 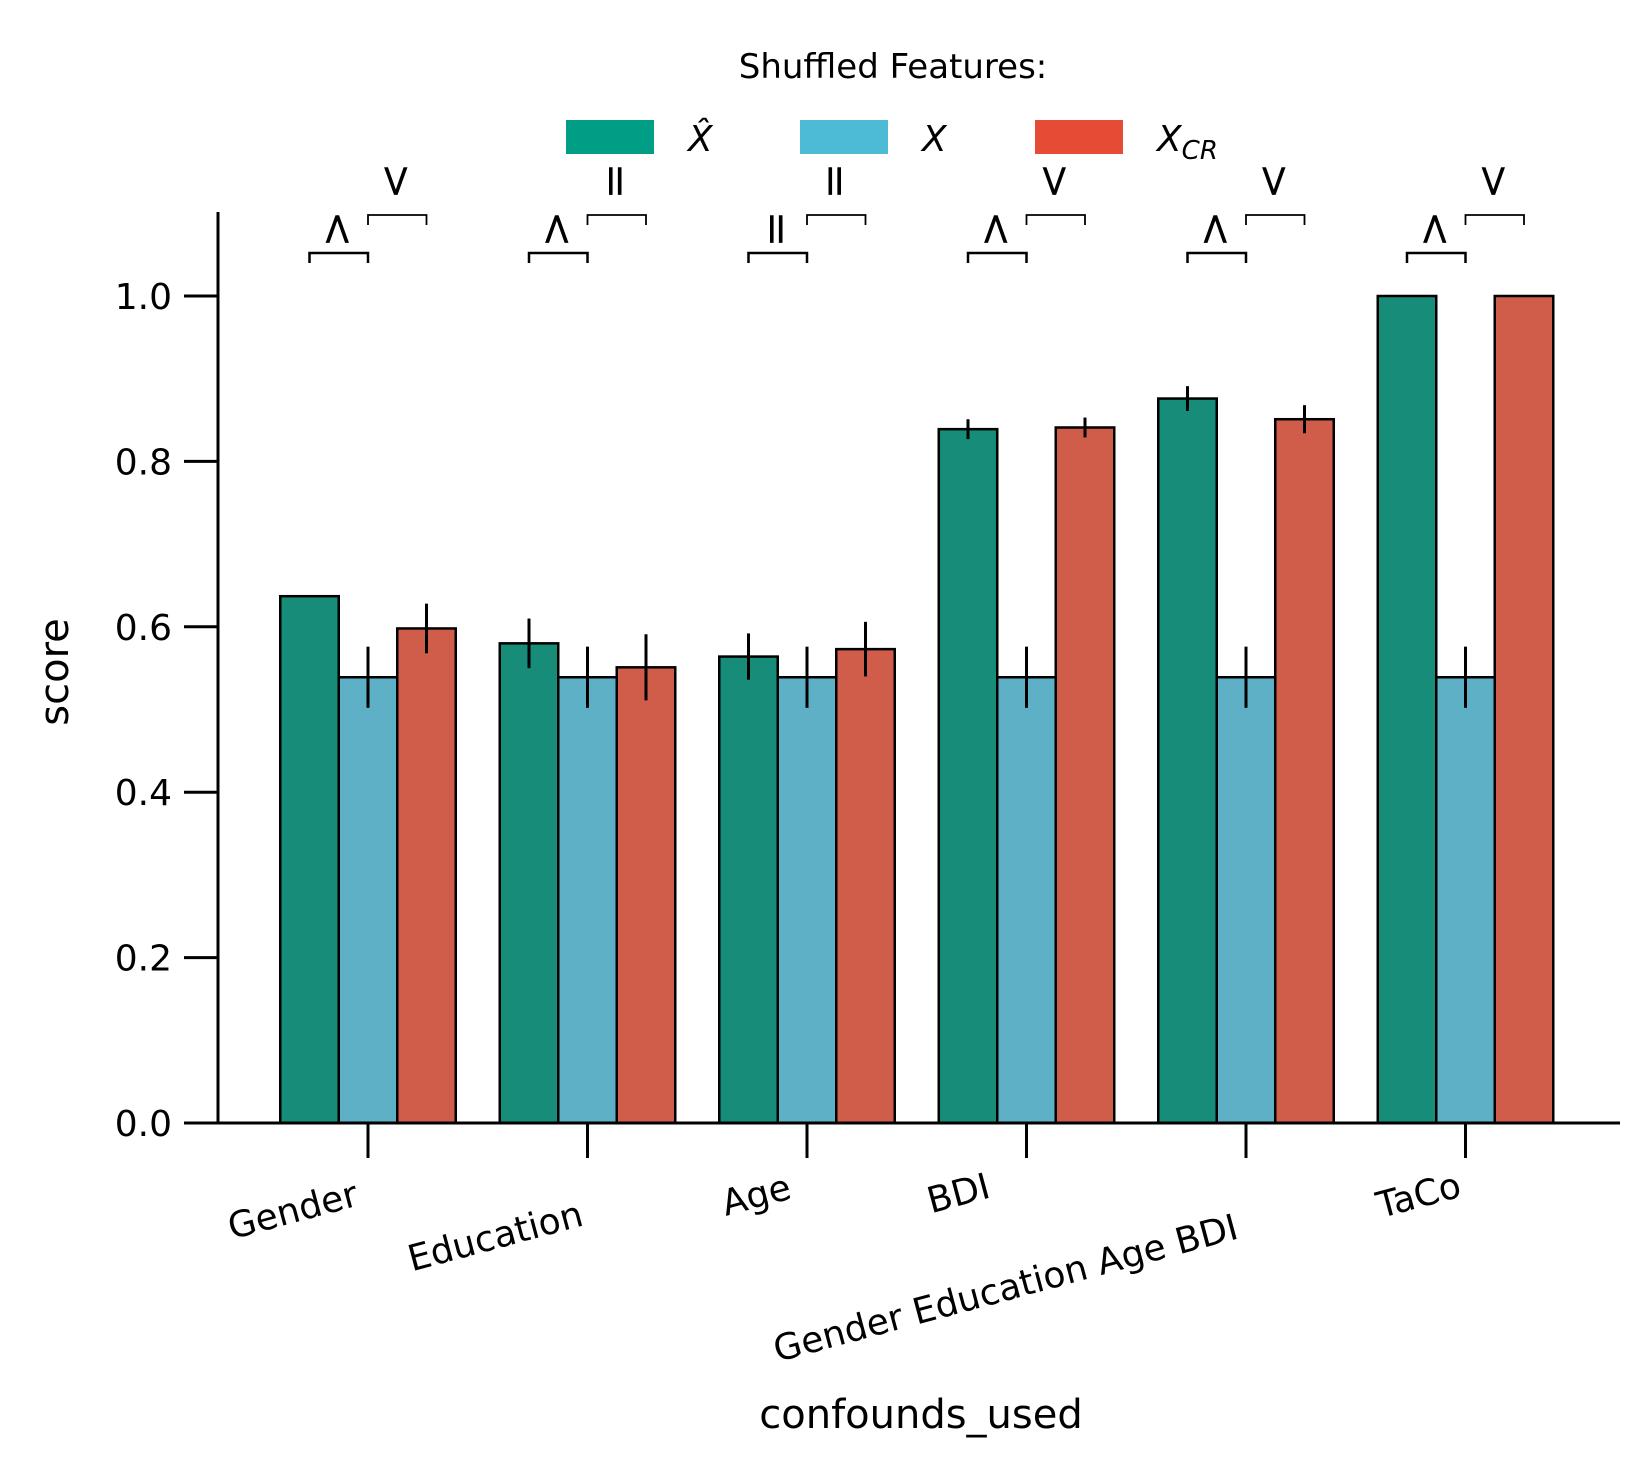 What do you see at coordinates (1214, 229) in the screenshot?
I see `comparison-left-Gender Education Age BDI: >` at bounding box center [1214, 229].